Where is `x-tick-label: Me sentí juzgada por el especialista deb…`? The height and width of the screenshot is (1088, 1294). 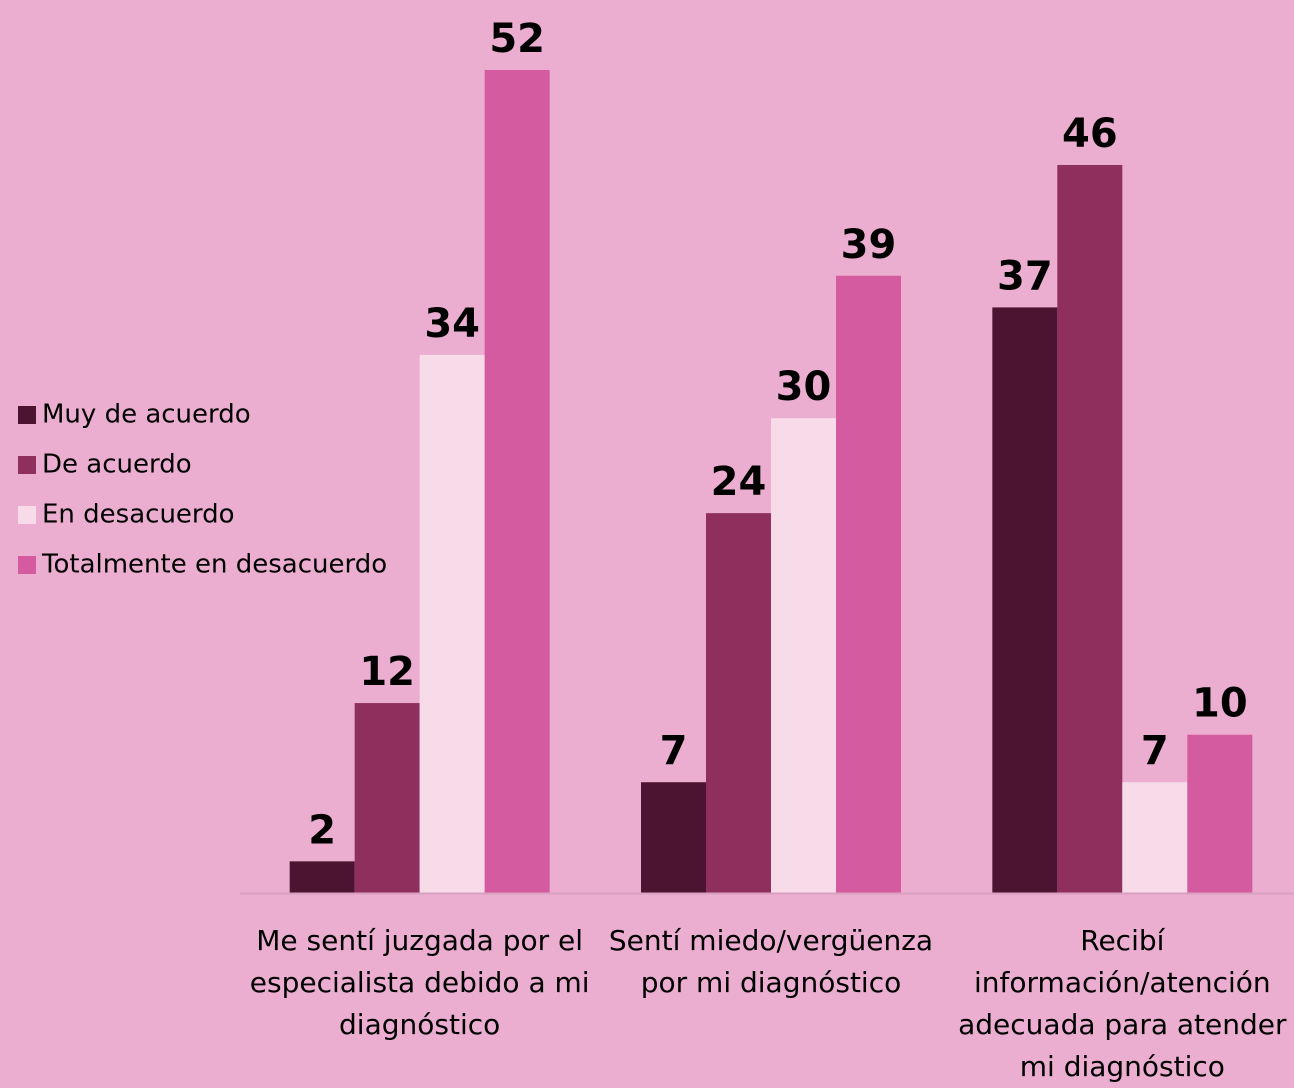
x-tick-label: Me sentí juzgada por el especialista deb… is located at coordinates (419, 982).